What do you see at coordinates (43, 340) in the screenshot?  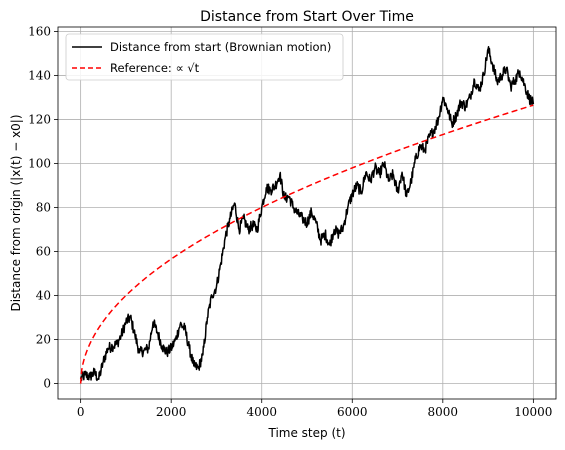 I see `y-tick-label: 20` at bounding box center [43, 340].